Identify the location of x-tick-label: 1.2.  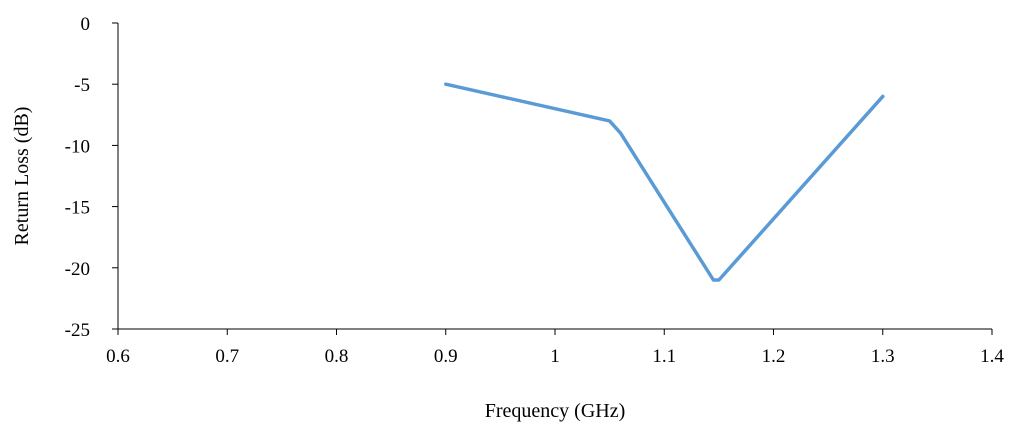
(774, 356).